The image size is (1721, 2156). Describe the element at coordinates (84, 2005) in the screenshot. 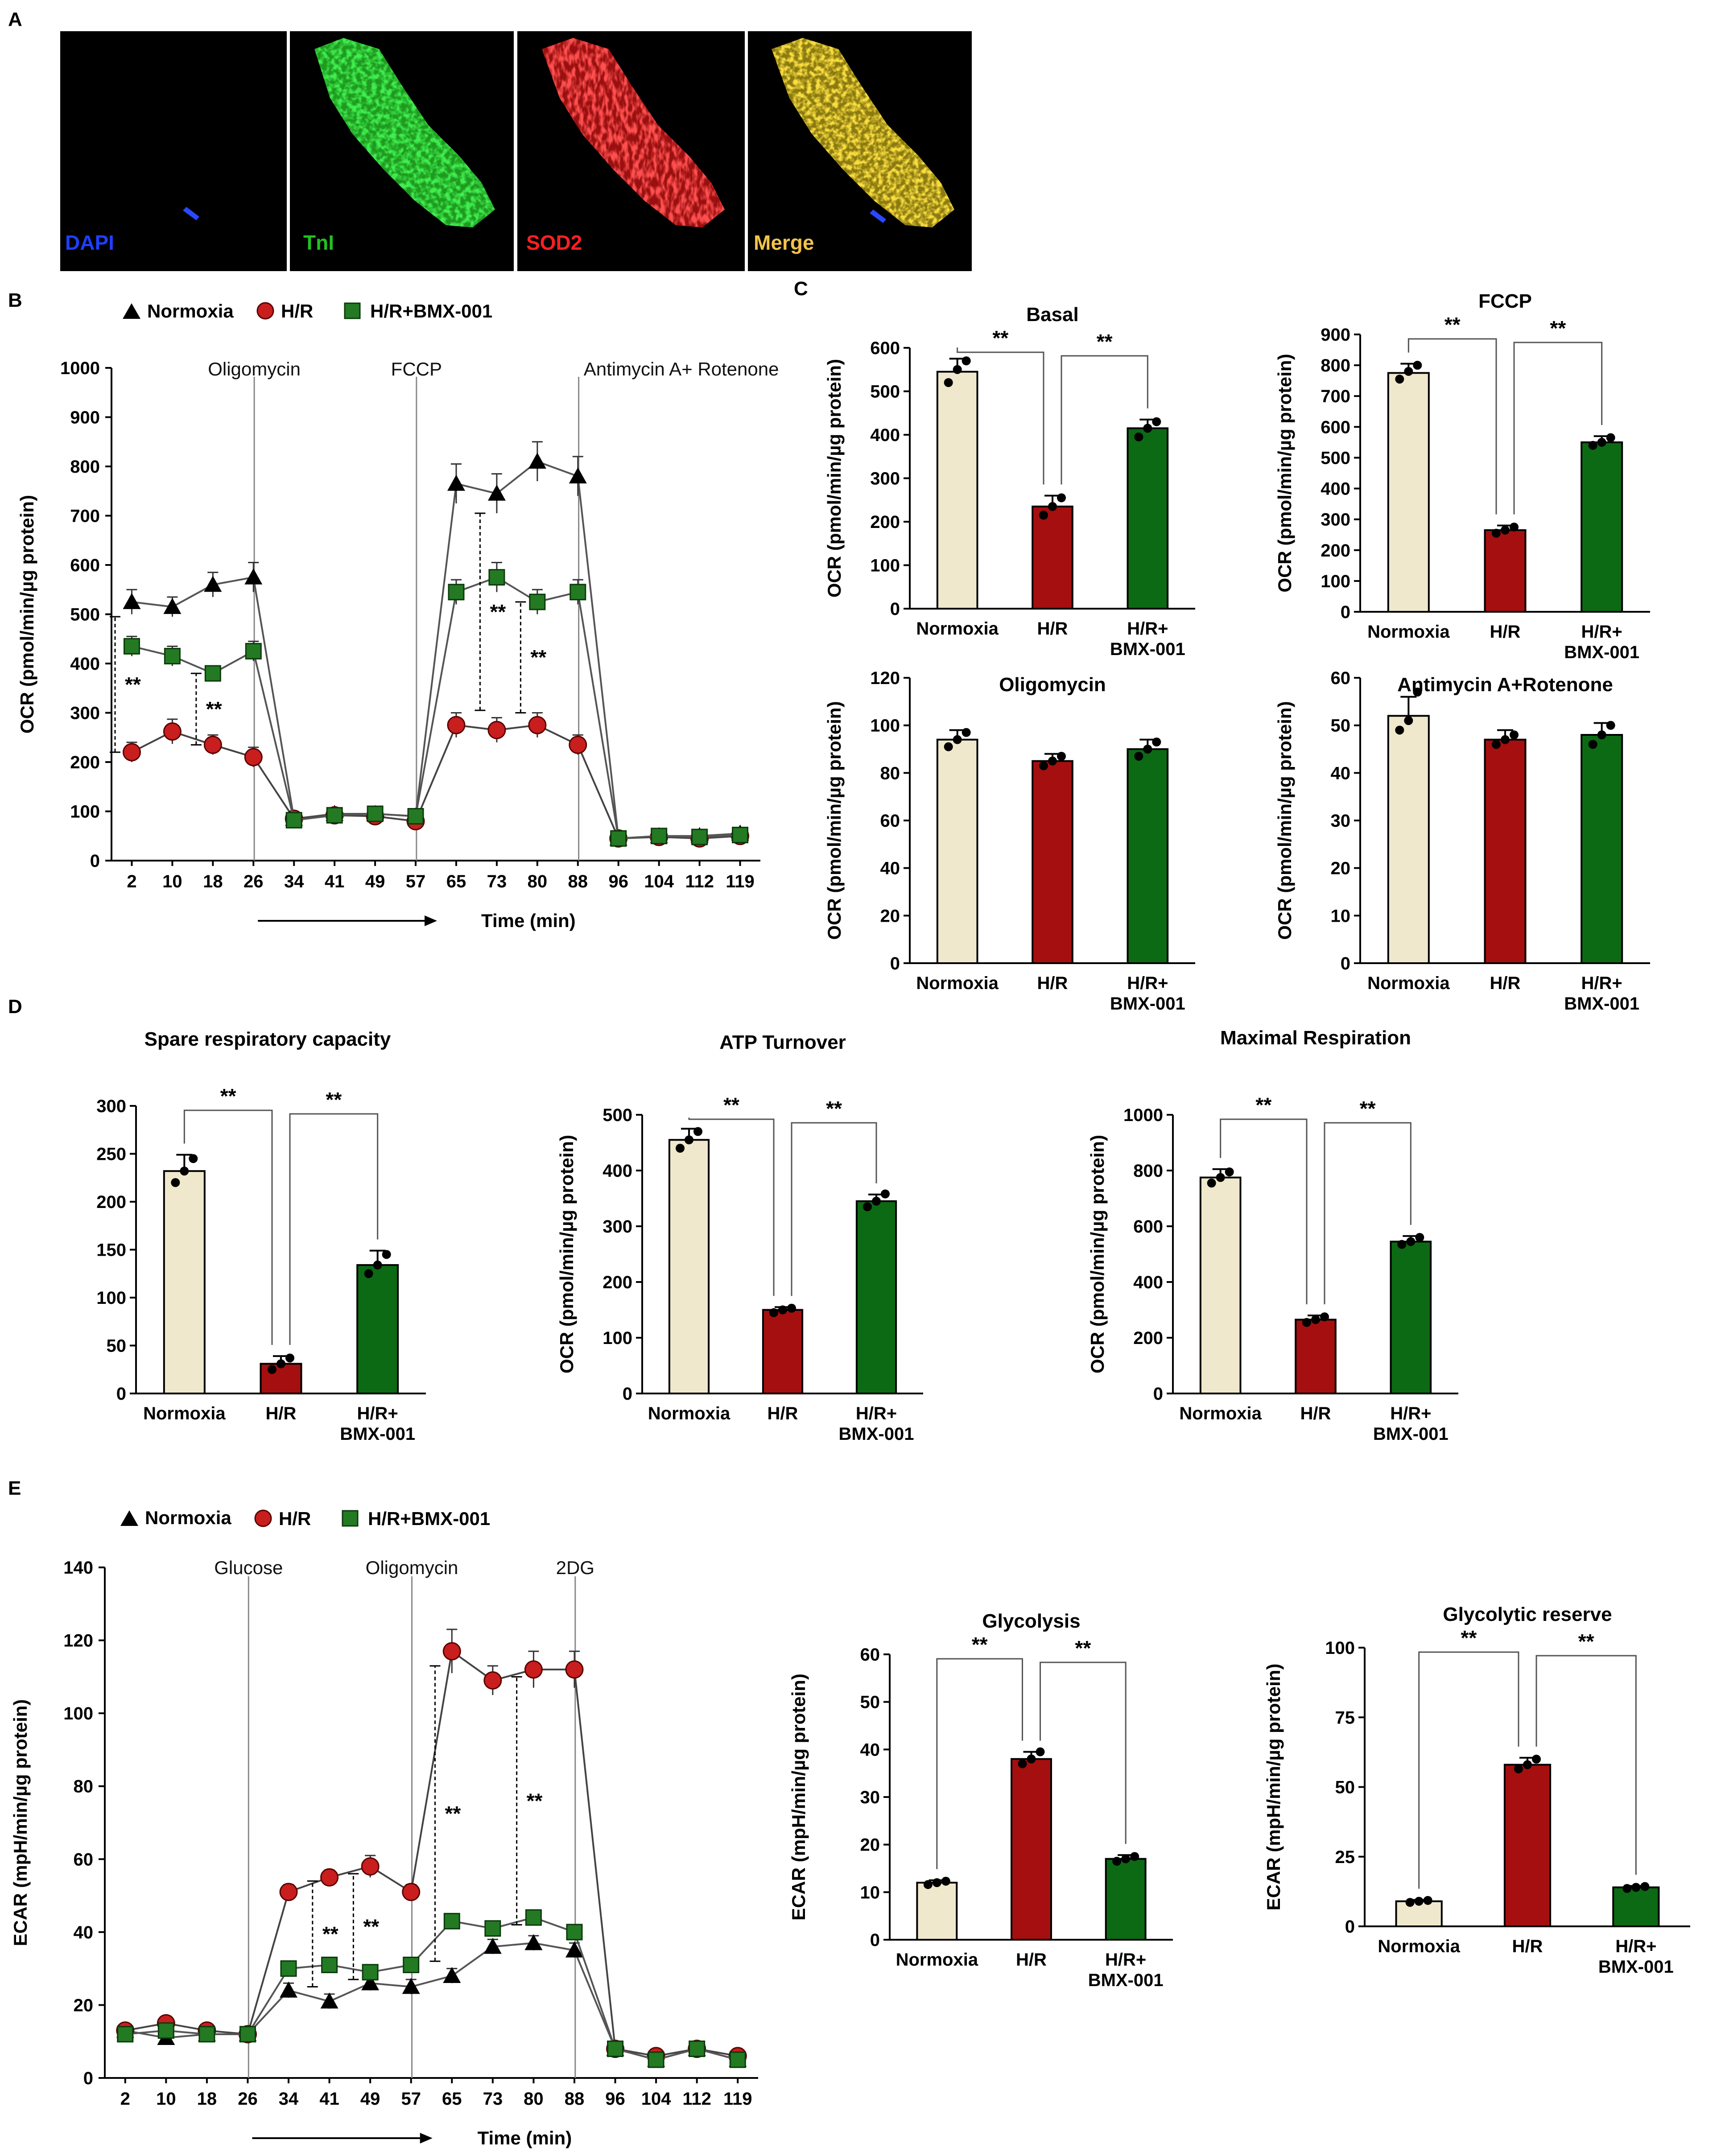

I see `y-tick-label: 20` at that location.